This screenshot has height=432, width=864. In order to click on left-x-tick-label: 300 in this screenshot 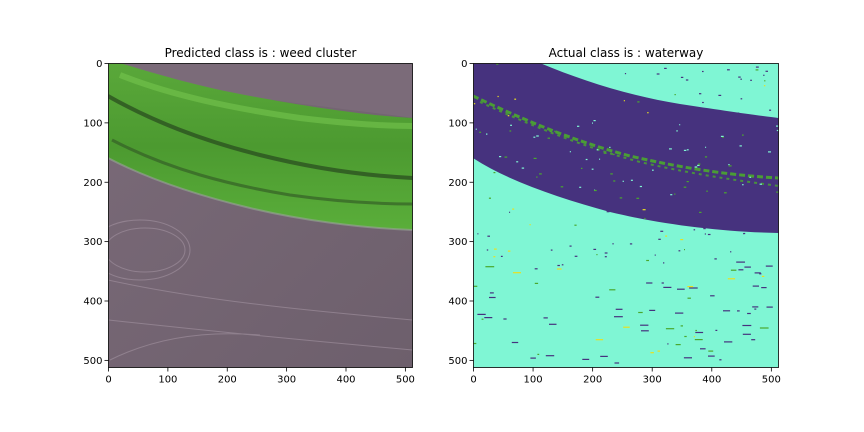, I will do `click(286, 380)`.